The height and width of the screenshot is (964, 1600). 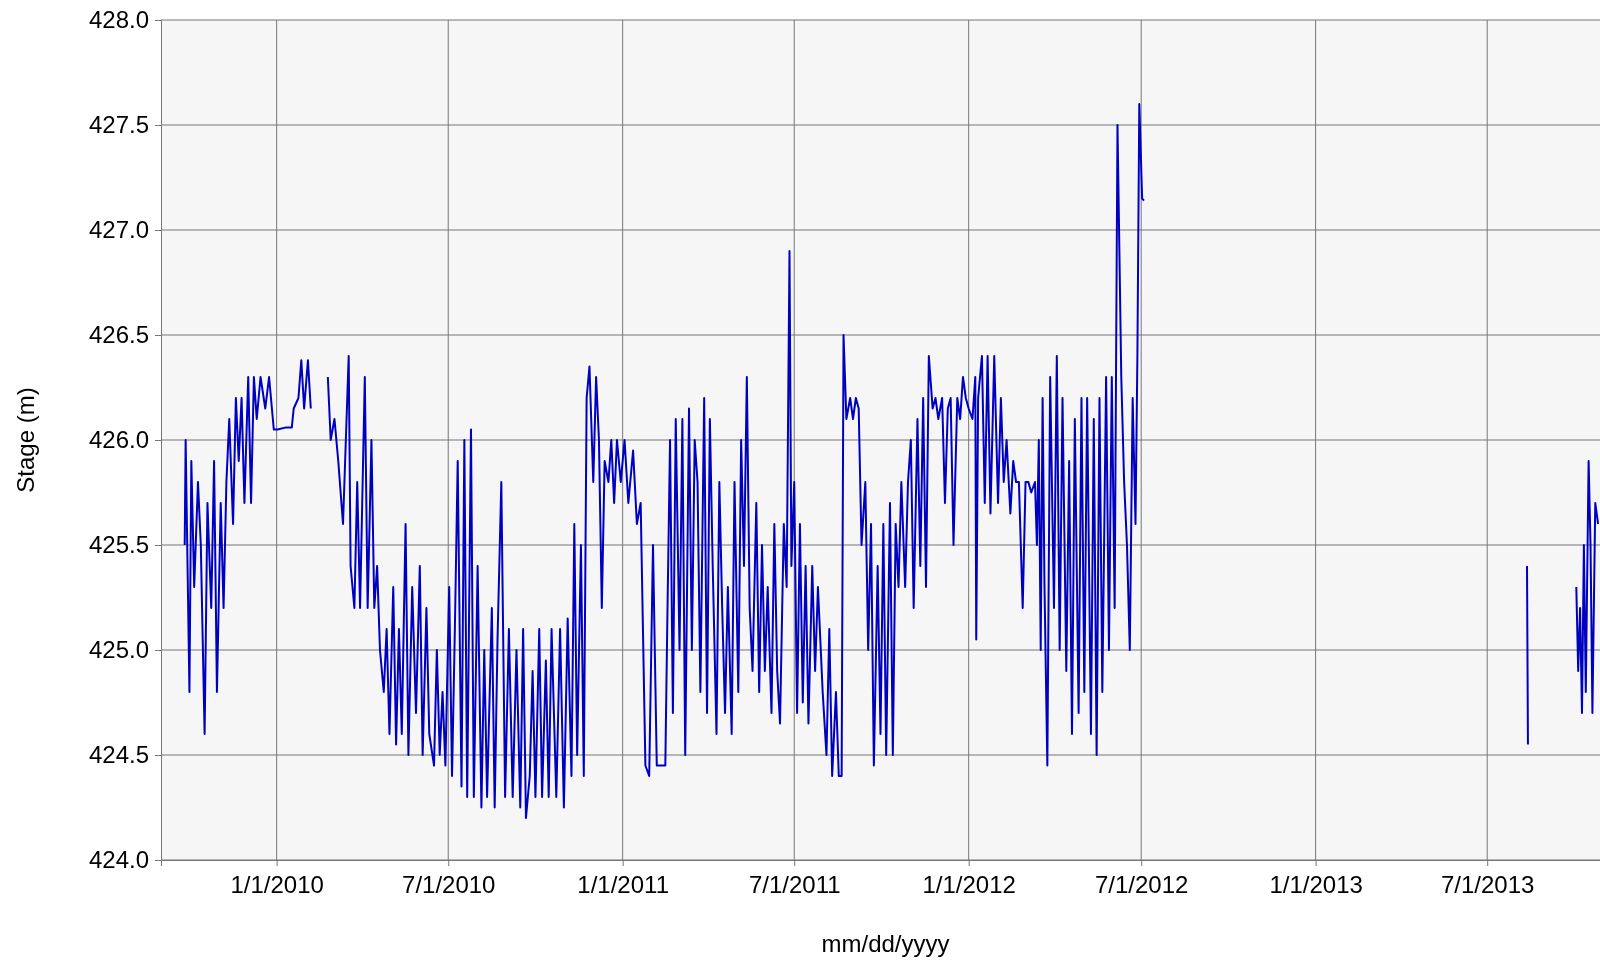 What do you see at coordinates (623, 885) in the screenshot?
I see `x-tick-label: 1/1/2011` at bounding box center [623, 885].